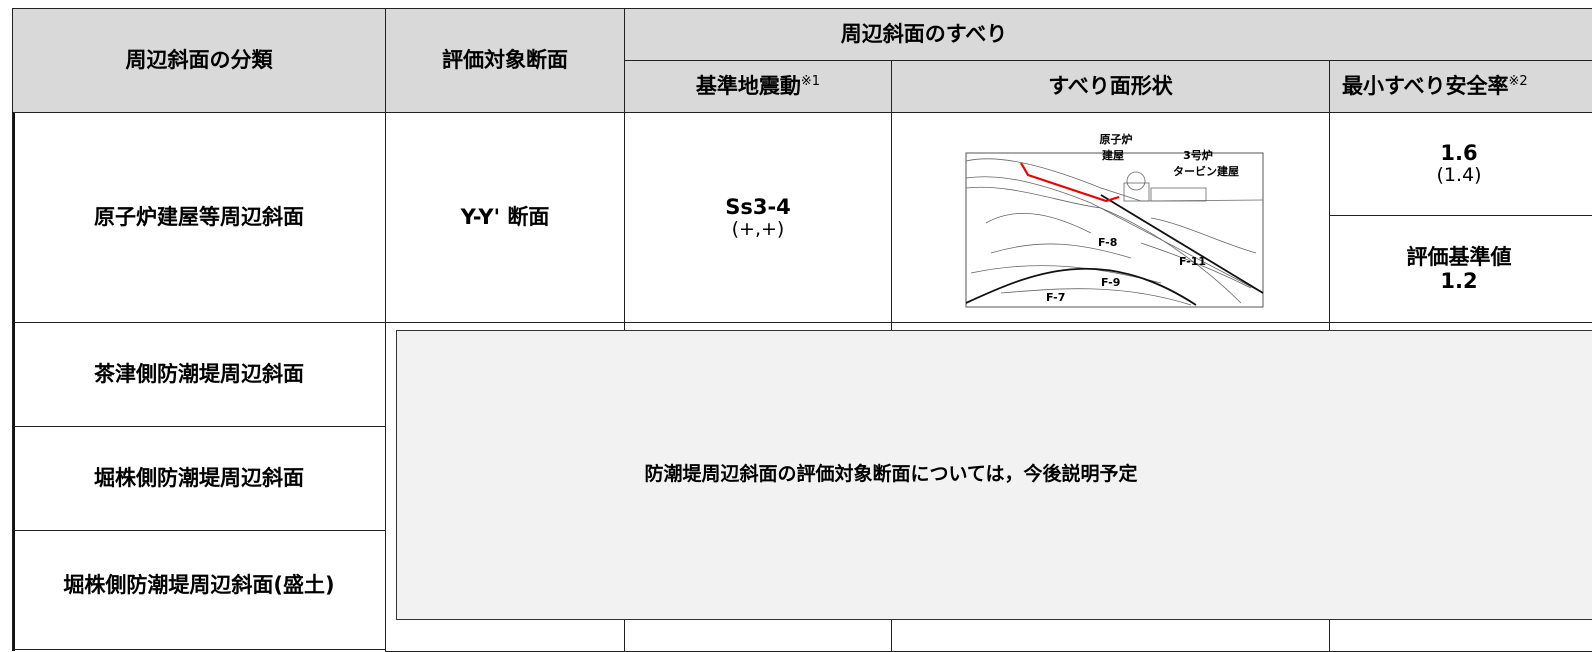  I want to click on cell-text: 原子炉建屋等周辺斜面, so click(199, 217).